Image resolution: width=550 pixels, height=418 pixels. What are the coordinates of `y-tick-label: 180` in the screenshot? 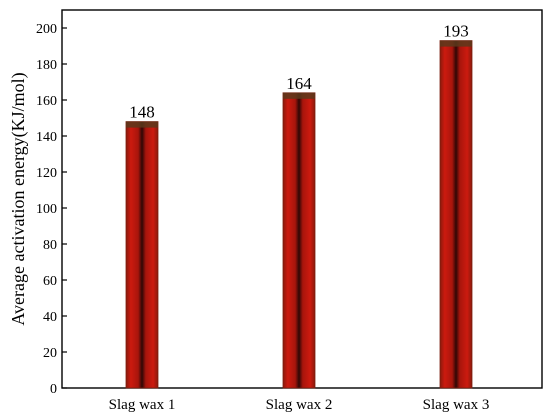 It's located at (46, 65).